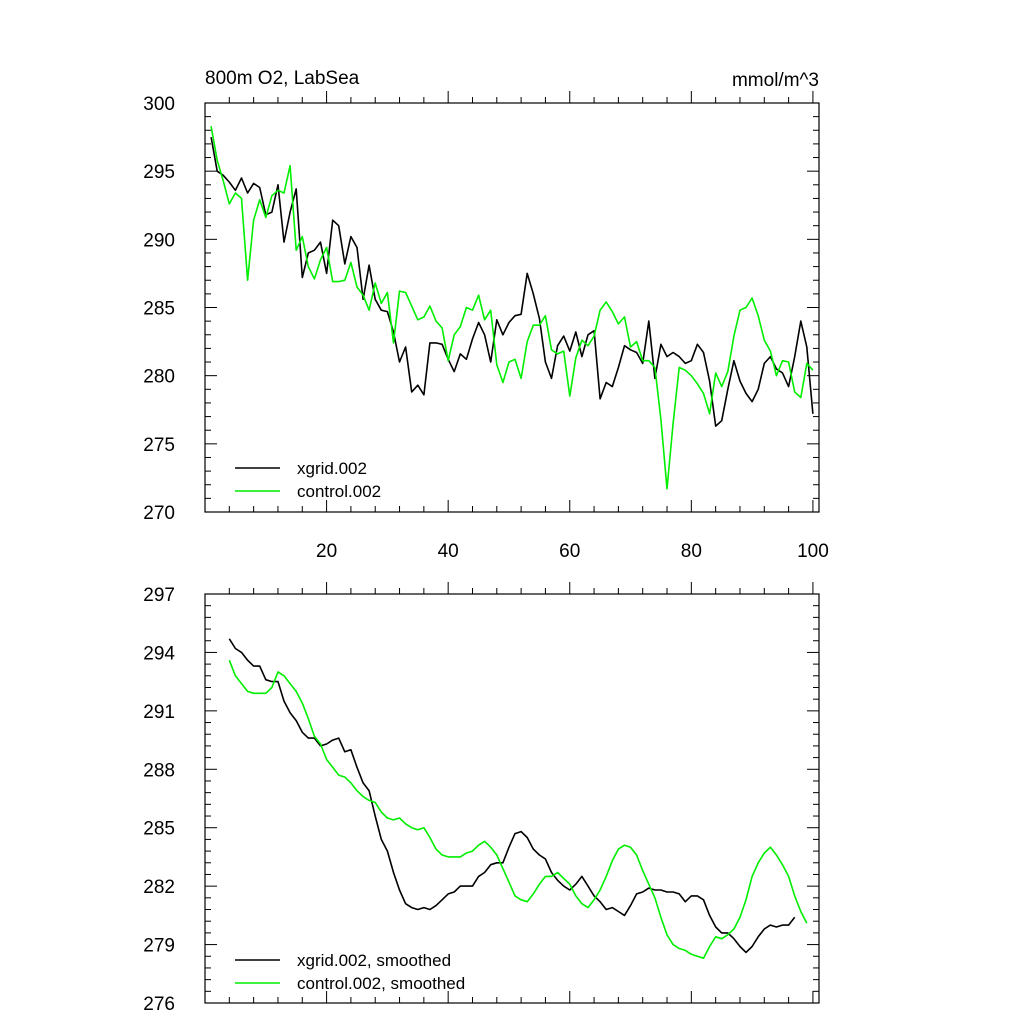 This screenshot has height=1024, width=1024. Describe the element at coordinates (813, 551) in the screenshot. I see `top-xtick-label: 100` at that location.